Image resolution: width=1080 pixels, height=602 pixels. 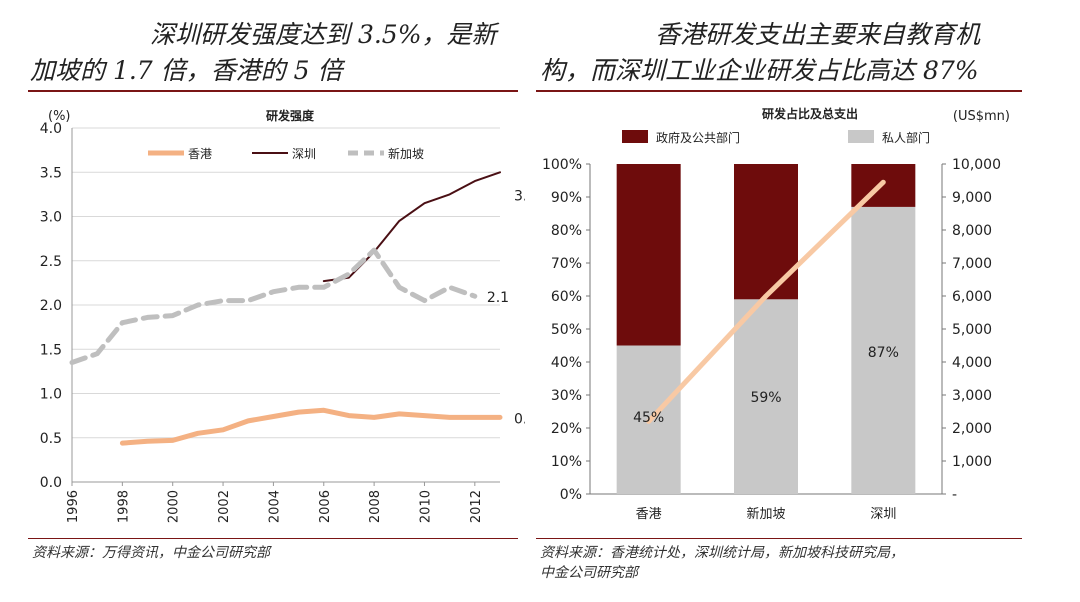 What do you see at coordinates (779, 91) in the screenshot?
I see `right-heading-rule` at bounding box center [779, 91].